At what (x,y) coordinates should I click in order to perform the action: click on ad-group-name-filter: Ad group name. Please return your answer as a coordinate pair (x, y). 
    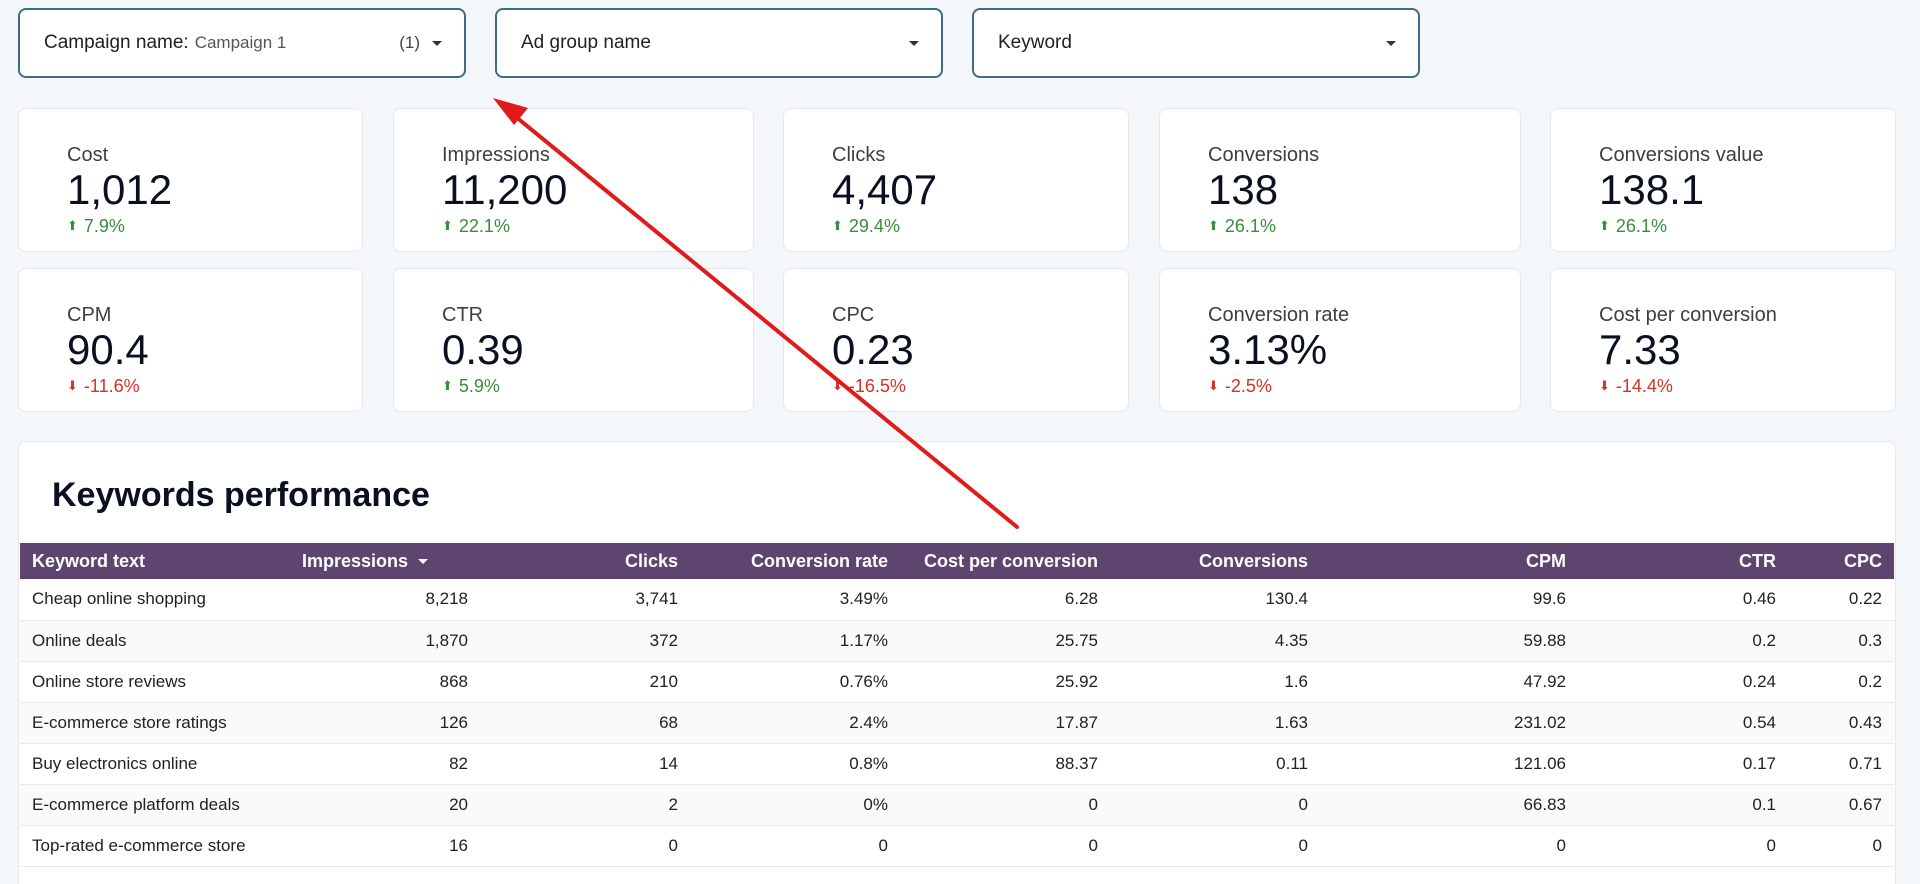
    Looking at the image, I should click on (719, 43).